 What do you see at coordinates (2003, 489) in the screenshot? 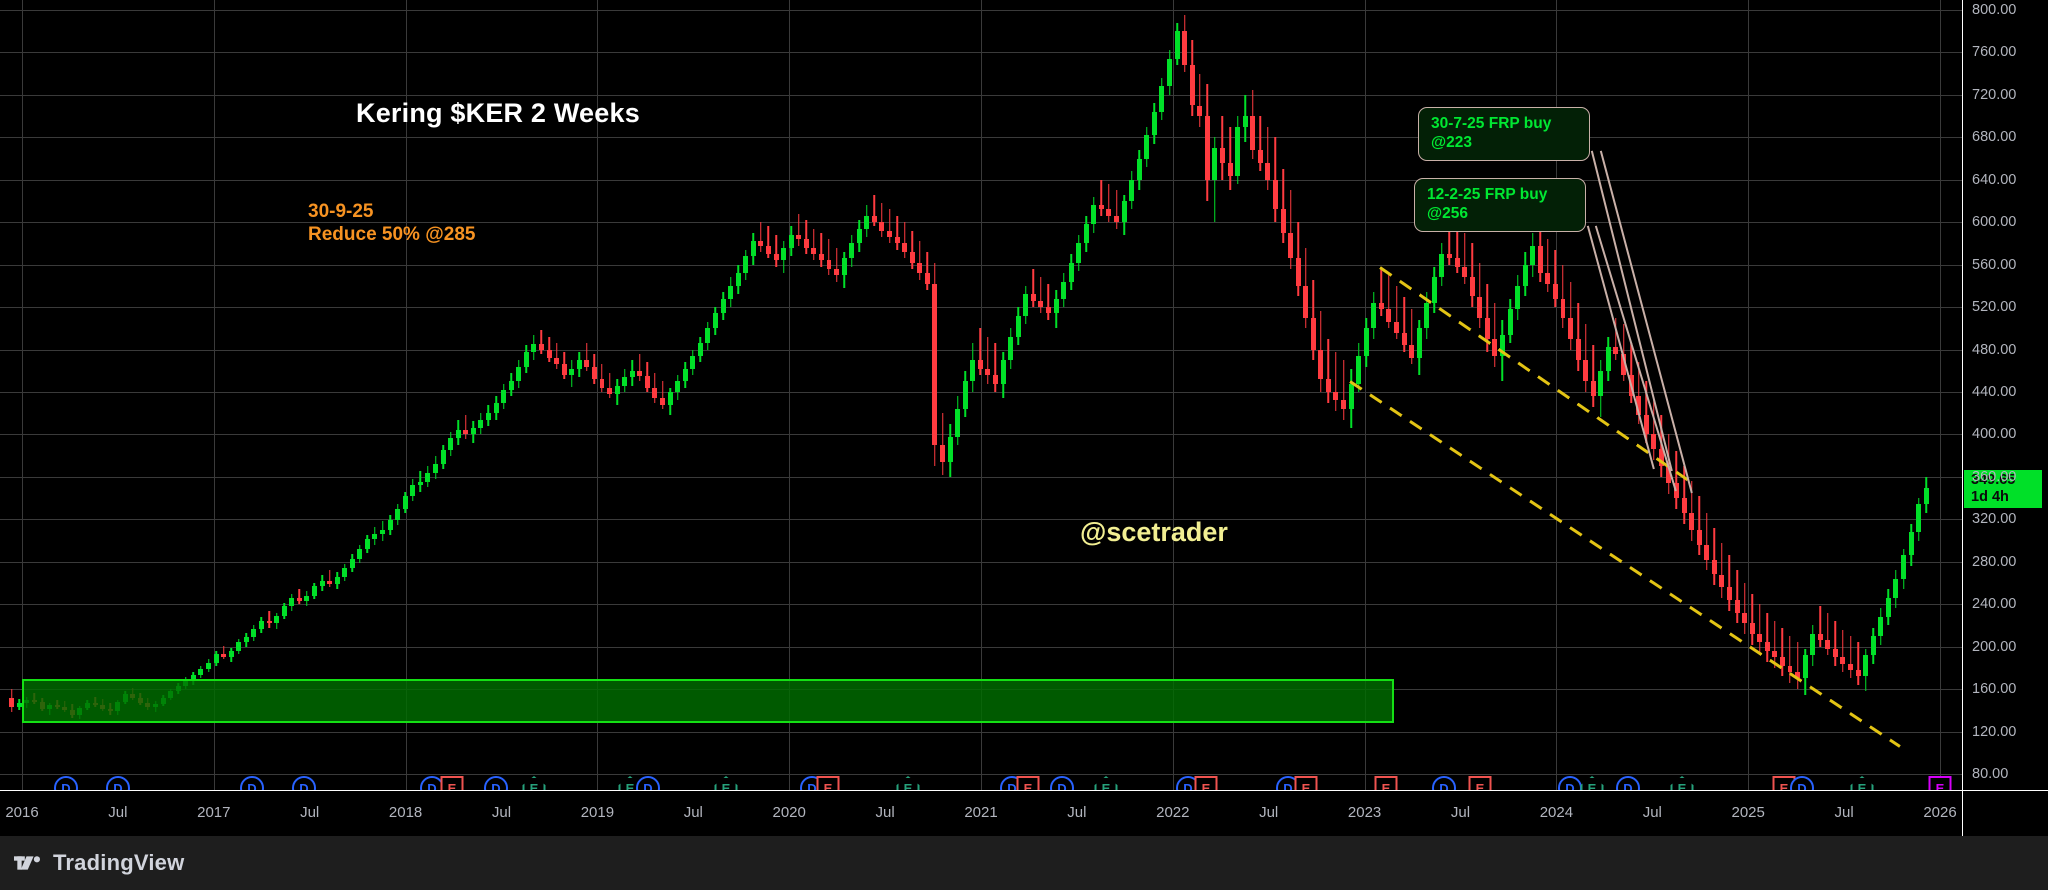
I see `current-price-badge: 349.65 1d 4h` at bounding box center [2003, 489].